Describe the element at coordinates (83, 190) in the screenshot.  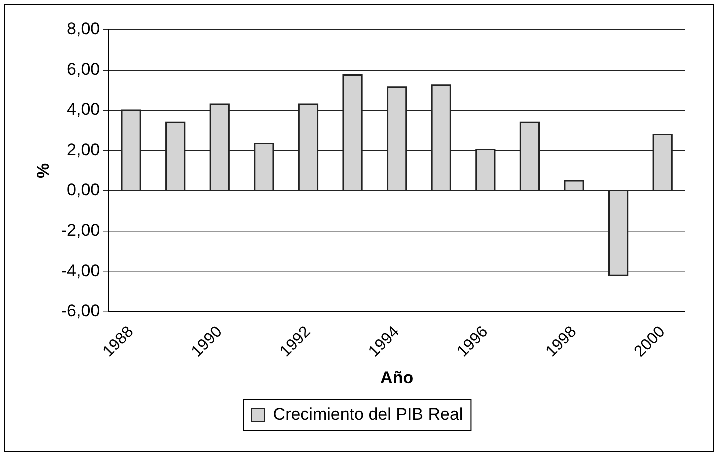
I see `y-tick-label: 0,00` at that location.